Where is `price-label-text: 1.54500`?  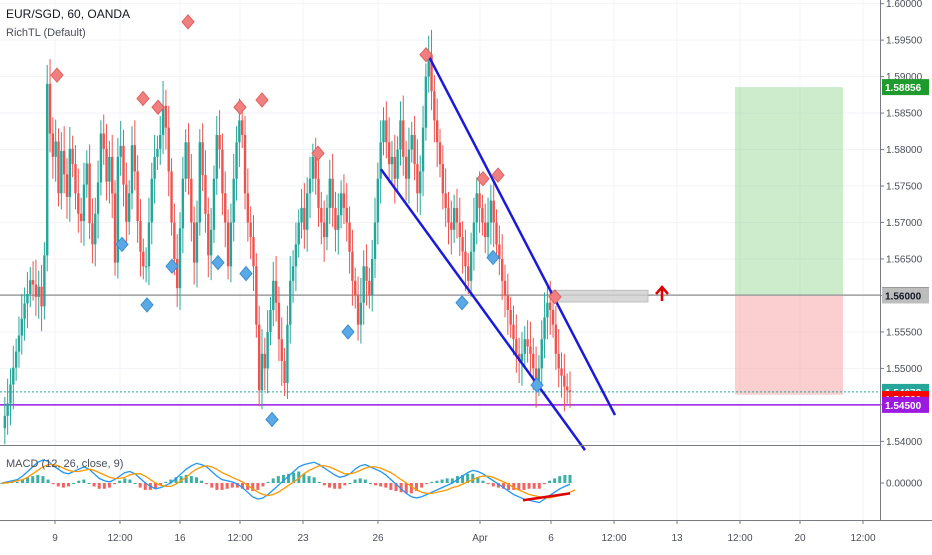 price-label-text: 1.54500 is located at coordinates (903, 406).